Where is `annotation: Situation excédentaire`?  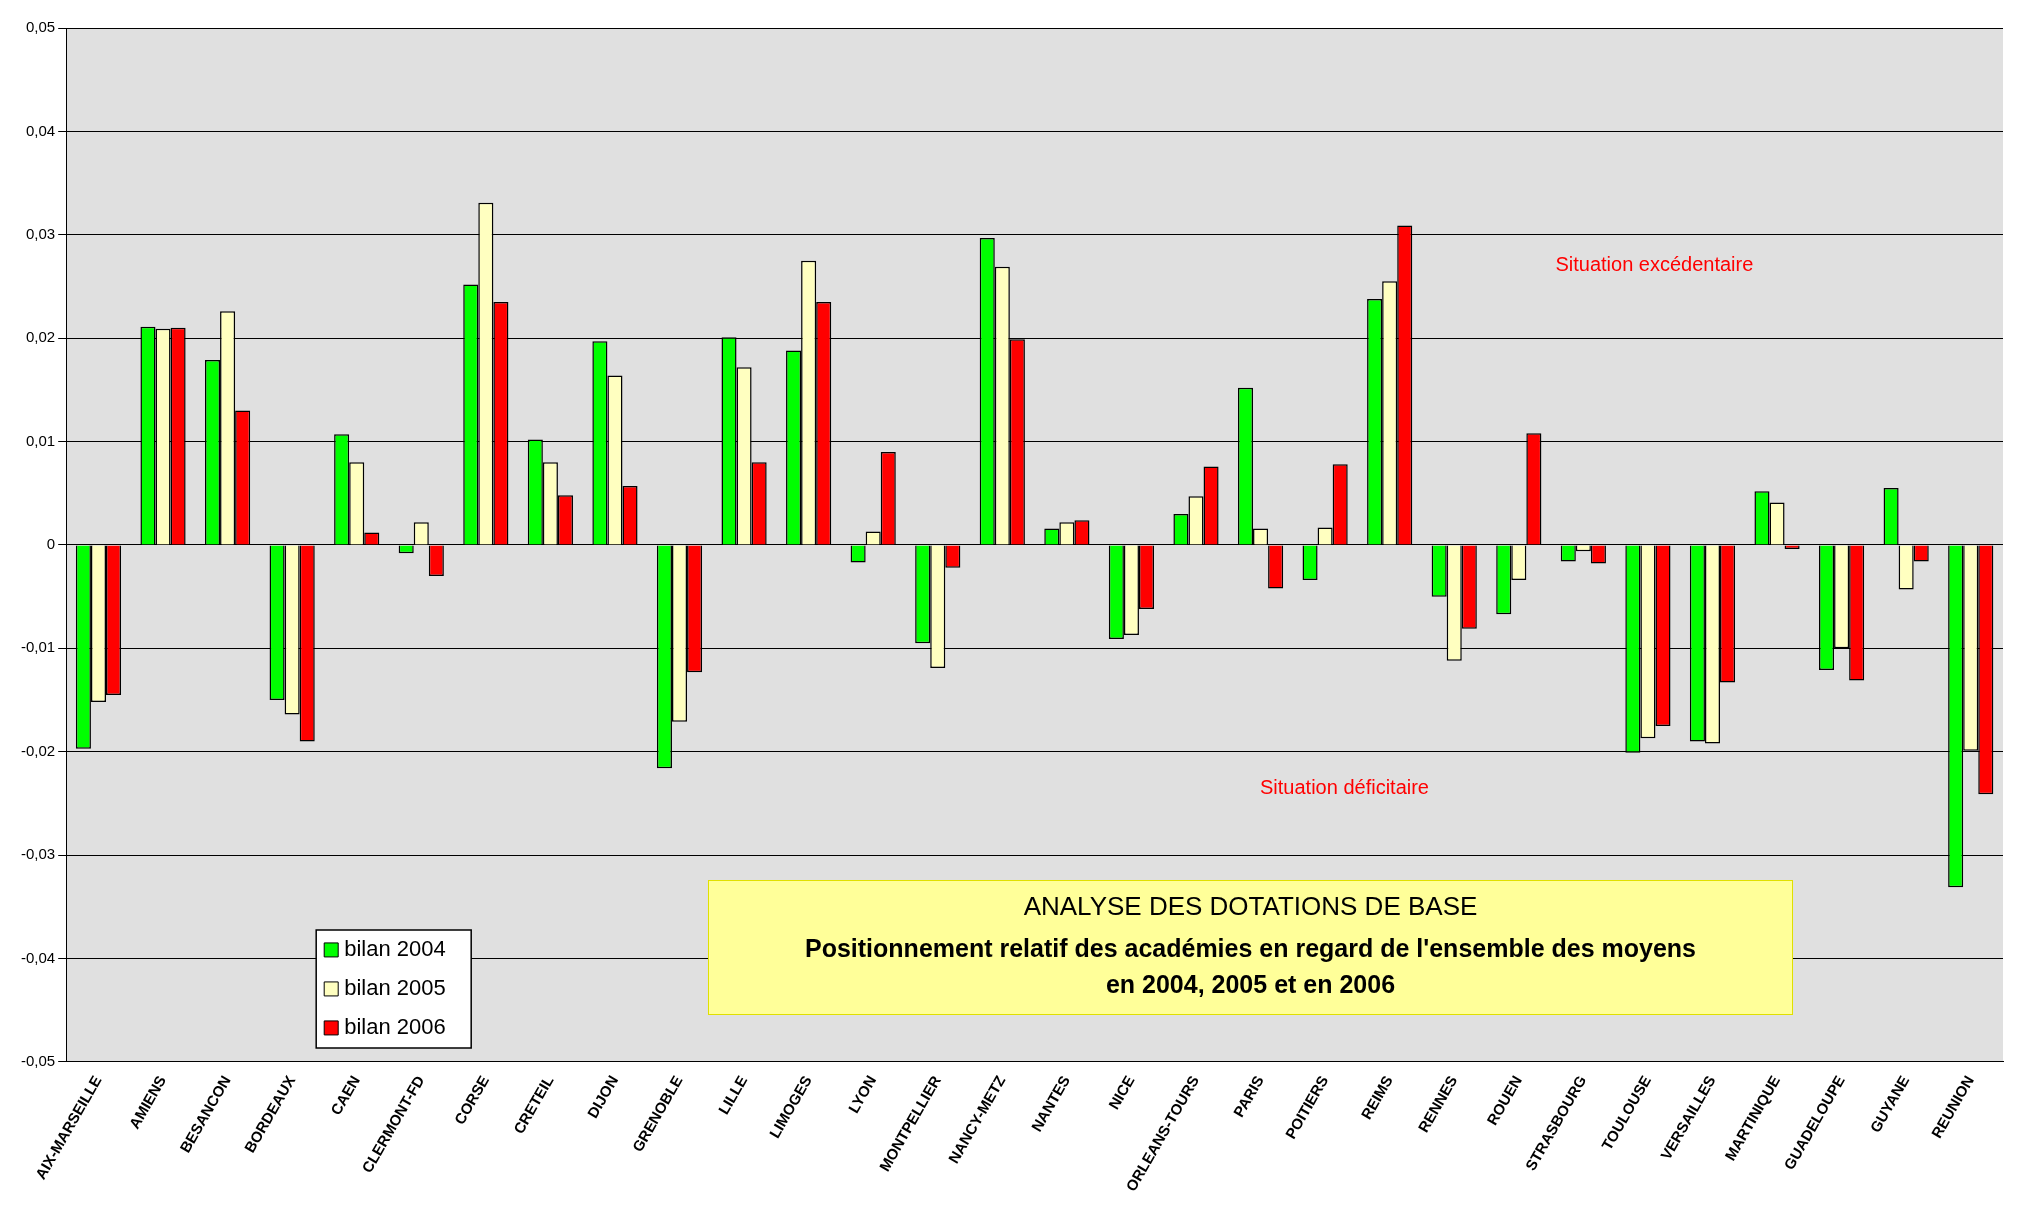
annotation: Situation excédentaire is located at coordinates (1654, 264).